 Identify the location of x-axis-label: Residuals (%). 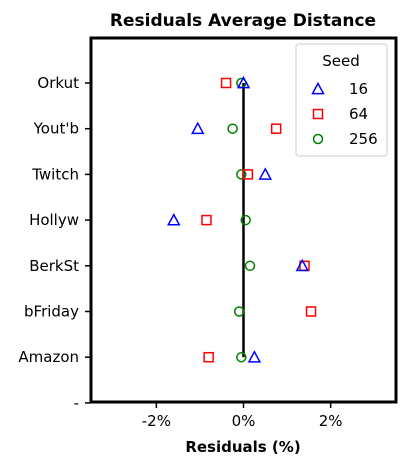
(242, 447).